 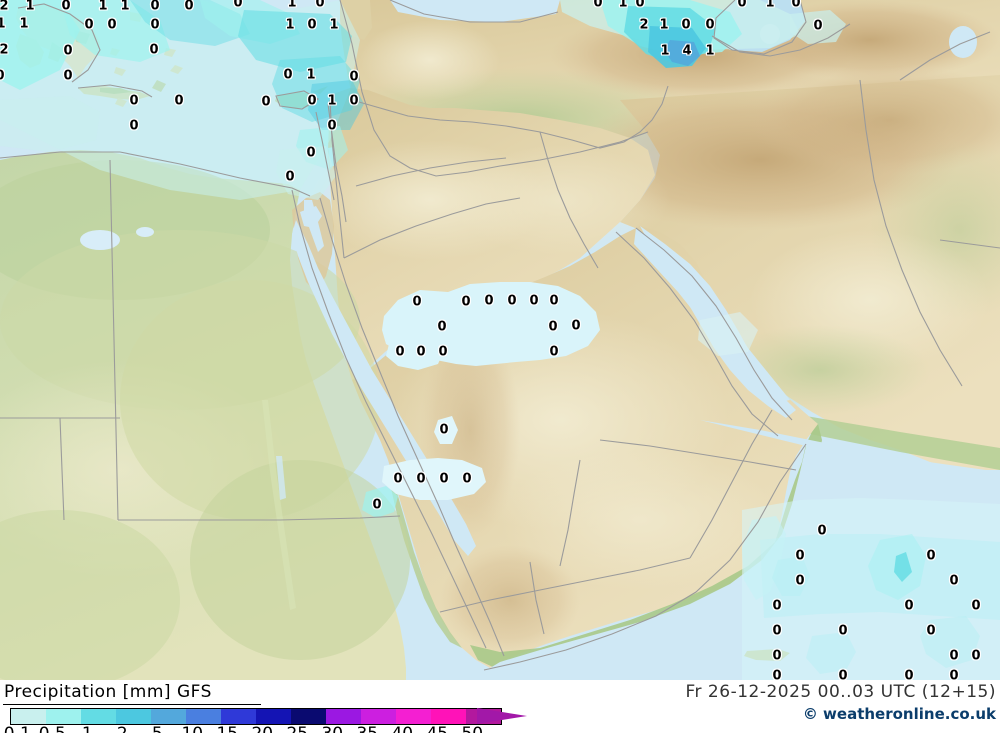 What do you see at coordinates (502, 716) in the screenshot?
I see `color-scale-overflow-arrow` at bounding box center [502, 716].